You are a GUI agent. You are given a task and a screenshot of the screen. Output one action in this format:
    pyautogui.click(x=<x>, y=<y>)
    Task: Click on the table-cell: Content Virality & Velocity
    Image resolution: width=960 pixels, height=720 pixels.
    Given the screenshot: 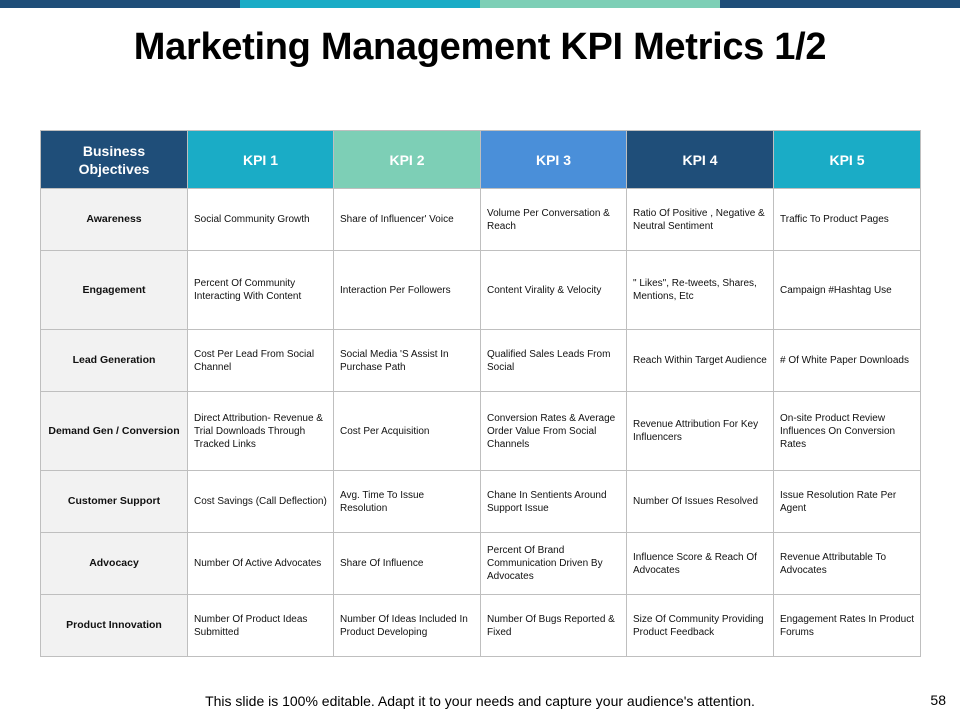 What is the action you would take?
    pyautogui.click(x=553, y=290)
    